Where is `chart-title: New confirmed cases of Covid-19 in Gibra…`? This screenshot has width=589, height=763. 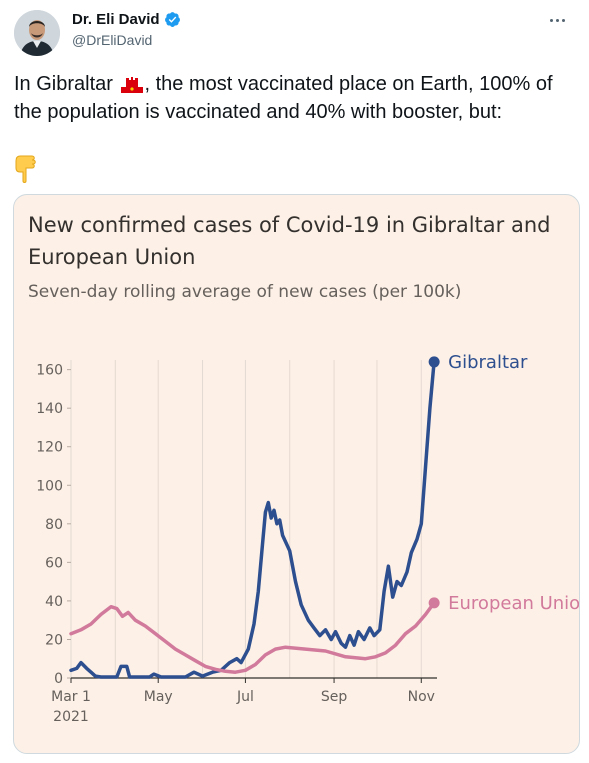 chart-title: New confirmed cases of Covid-19 in Gibra… is located at coordinates (289, 241).